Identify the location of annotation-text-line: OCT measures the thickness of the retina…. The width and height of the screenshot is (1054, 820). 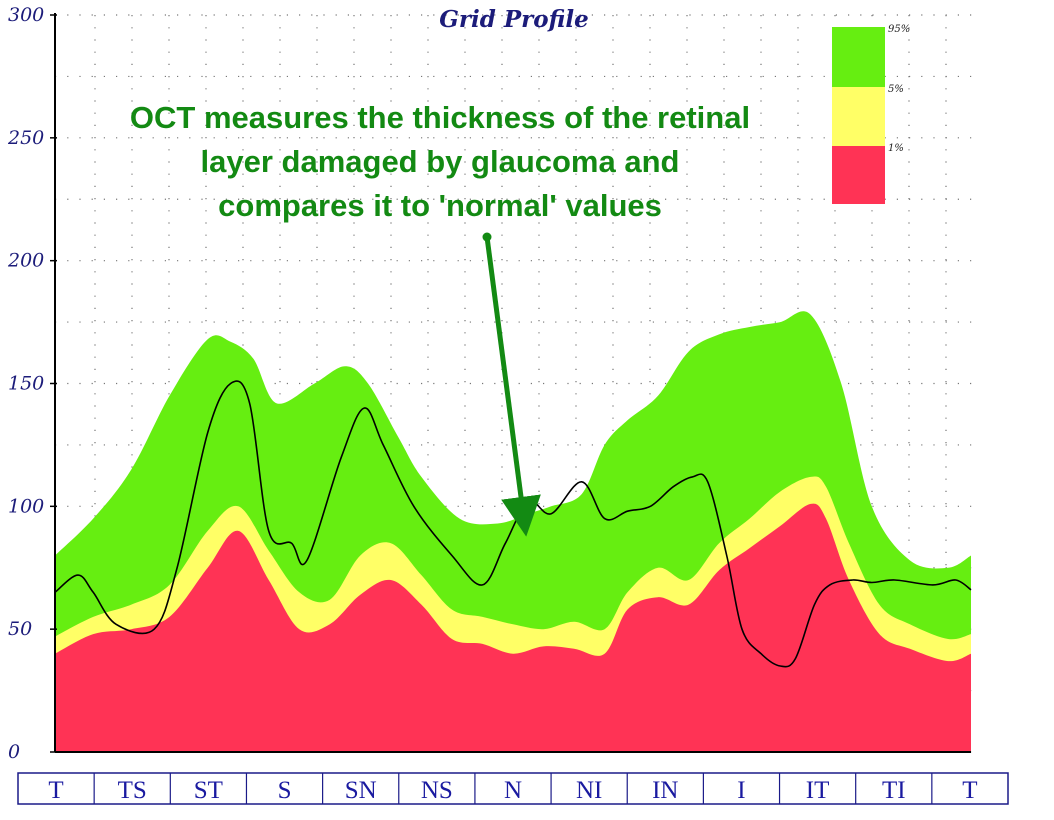
(440, 117).